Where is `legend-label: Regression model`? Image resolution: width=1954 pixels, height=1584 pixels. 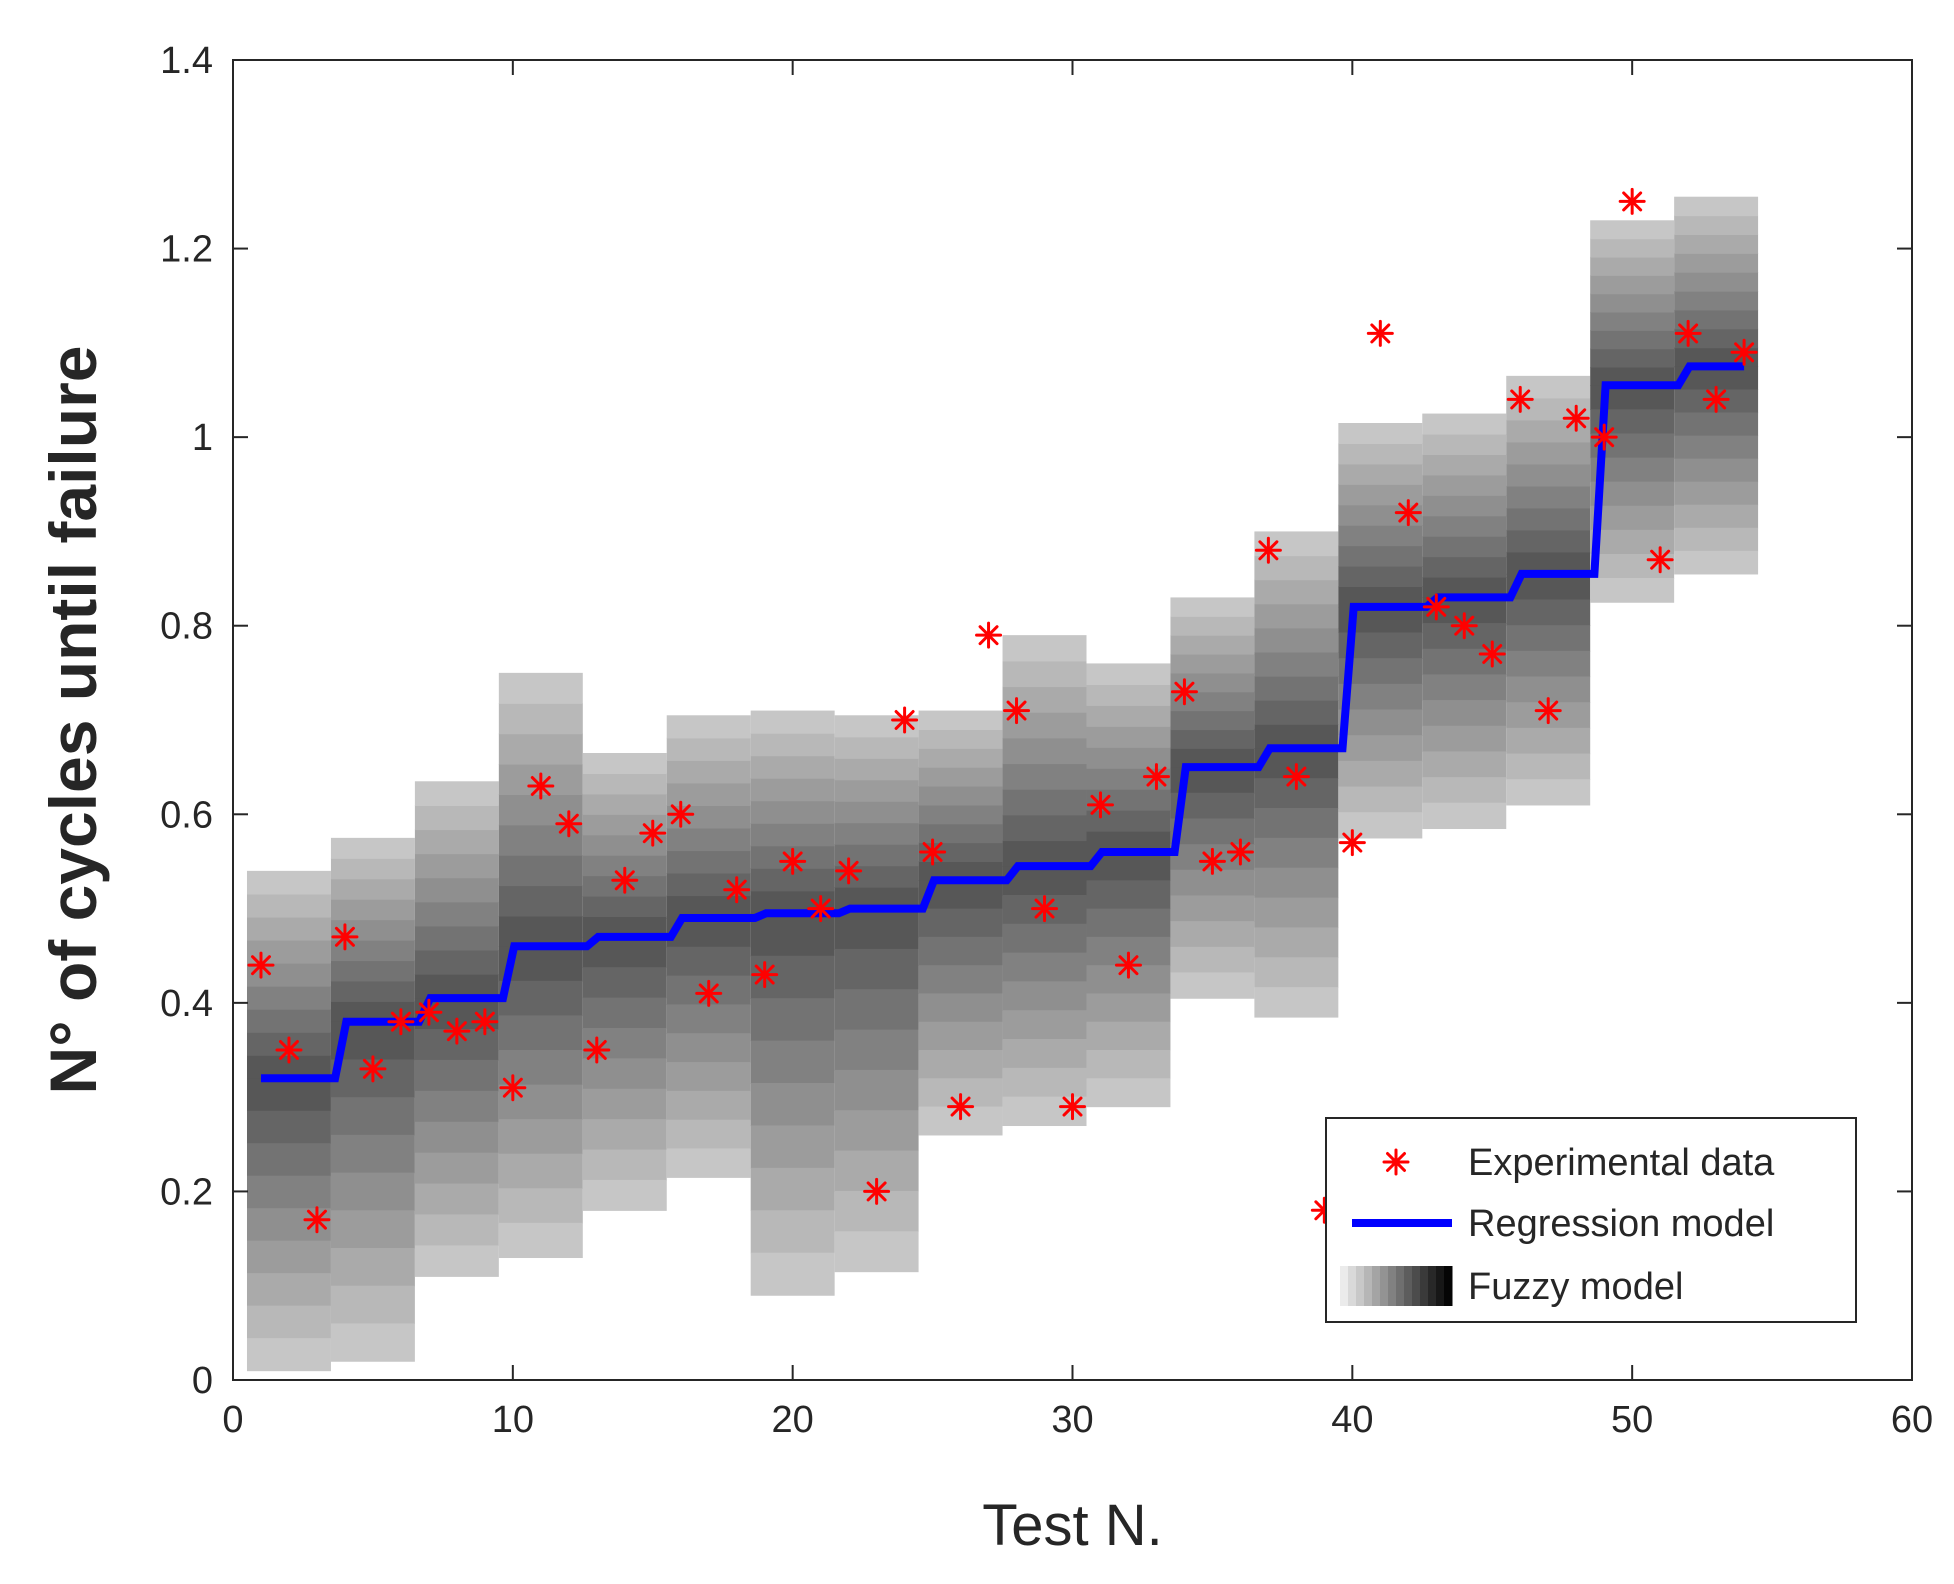
legend-label: Regression model is located at coordinates (1621, 1224).